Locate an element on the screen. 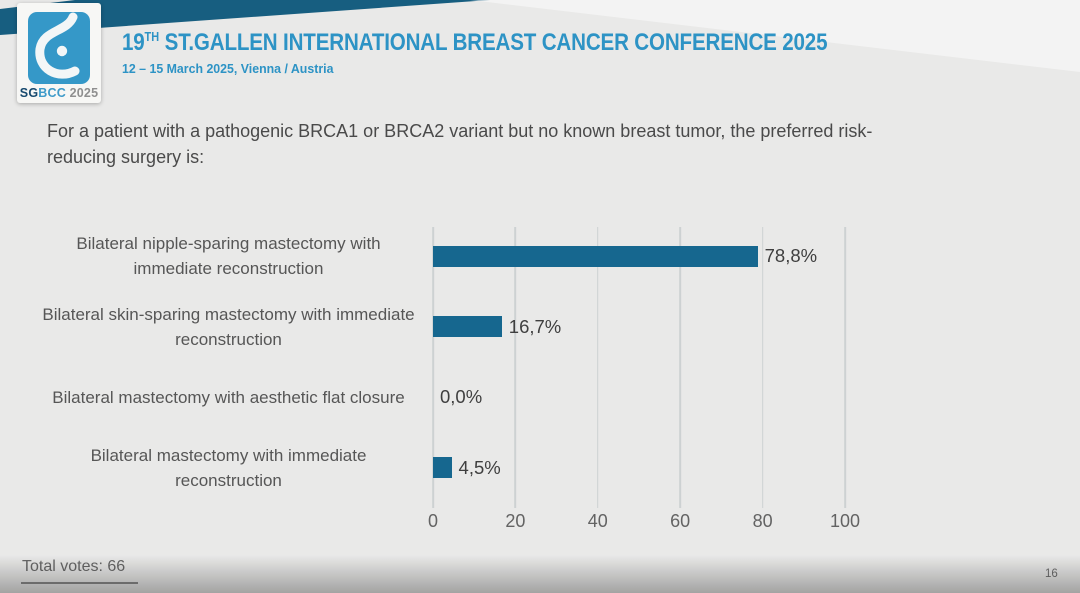  bar-track: 4,5% is located at coordinates (639, 468).